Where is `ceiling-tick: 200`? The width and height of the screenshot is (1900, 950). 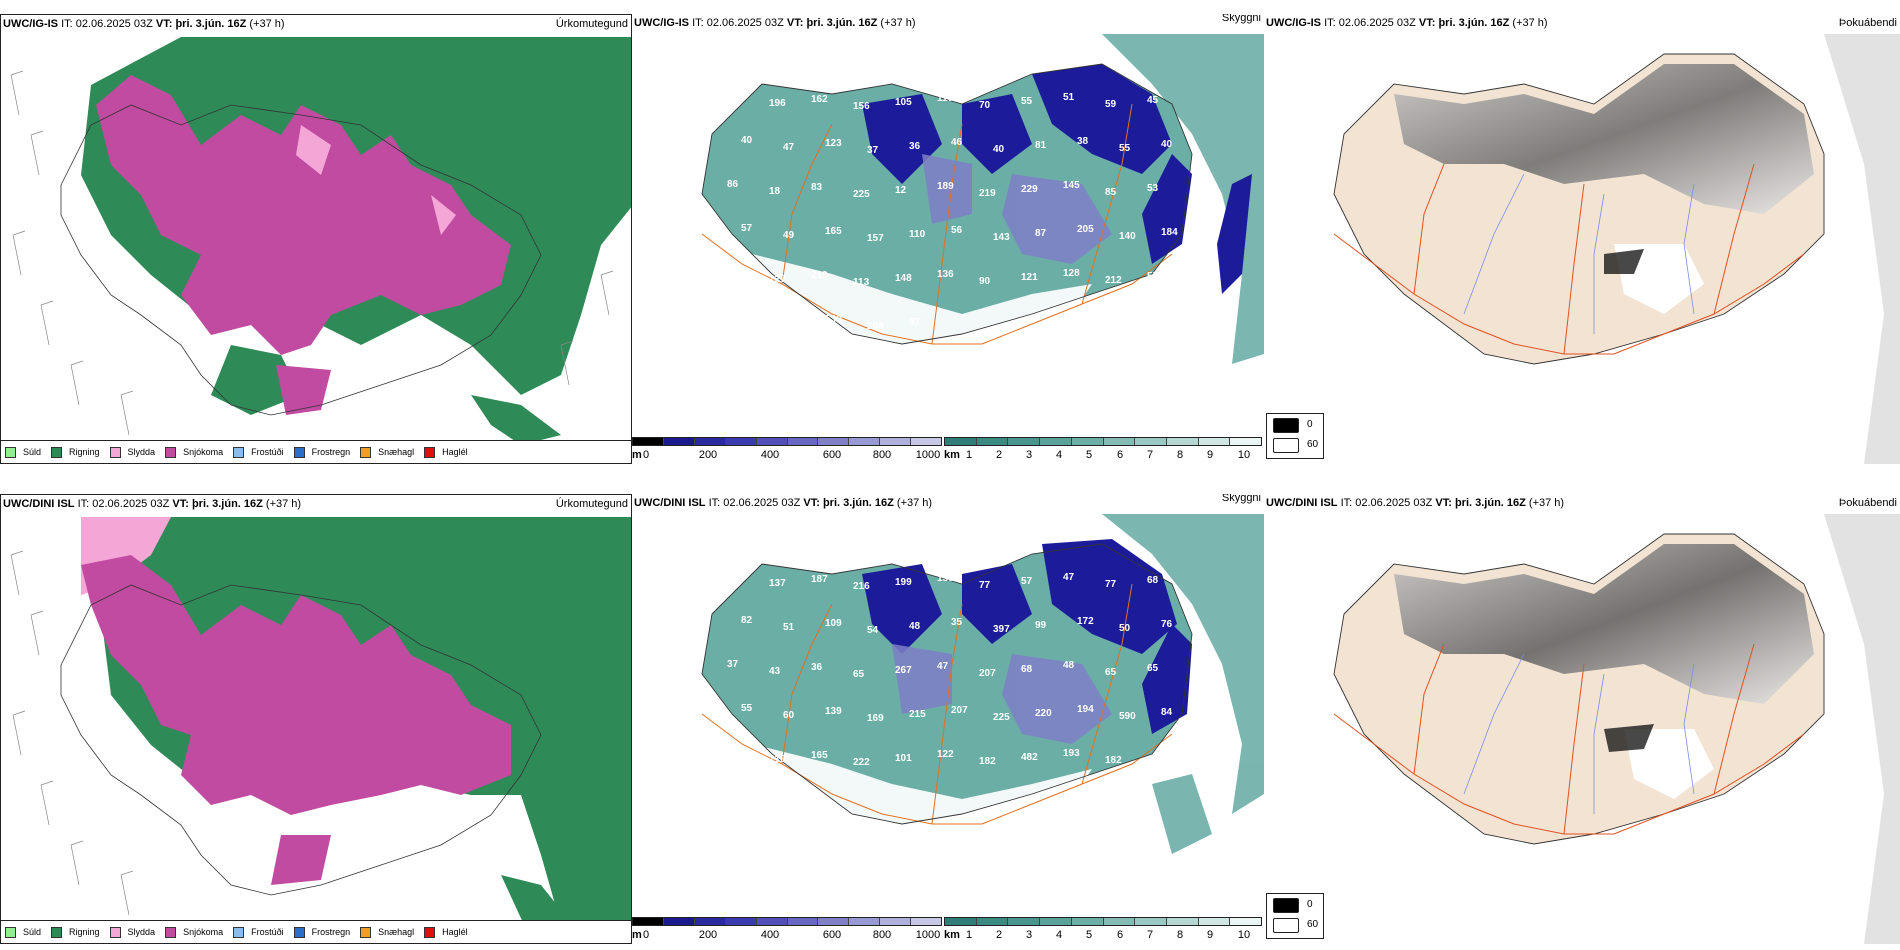 ceiling-tick: 200 is located at coordinates (708, 935).